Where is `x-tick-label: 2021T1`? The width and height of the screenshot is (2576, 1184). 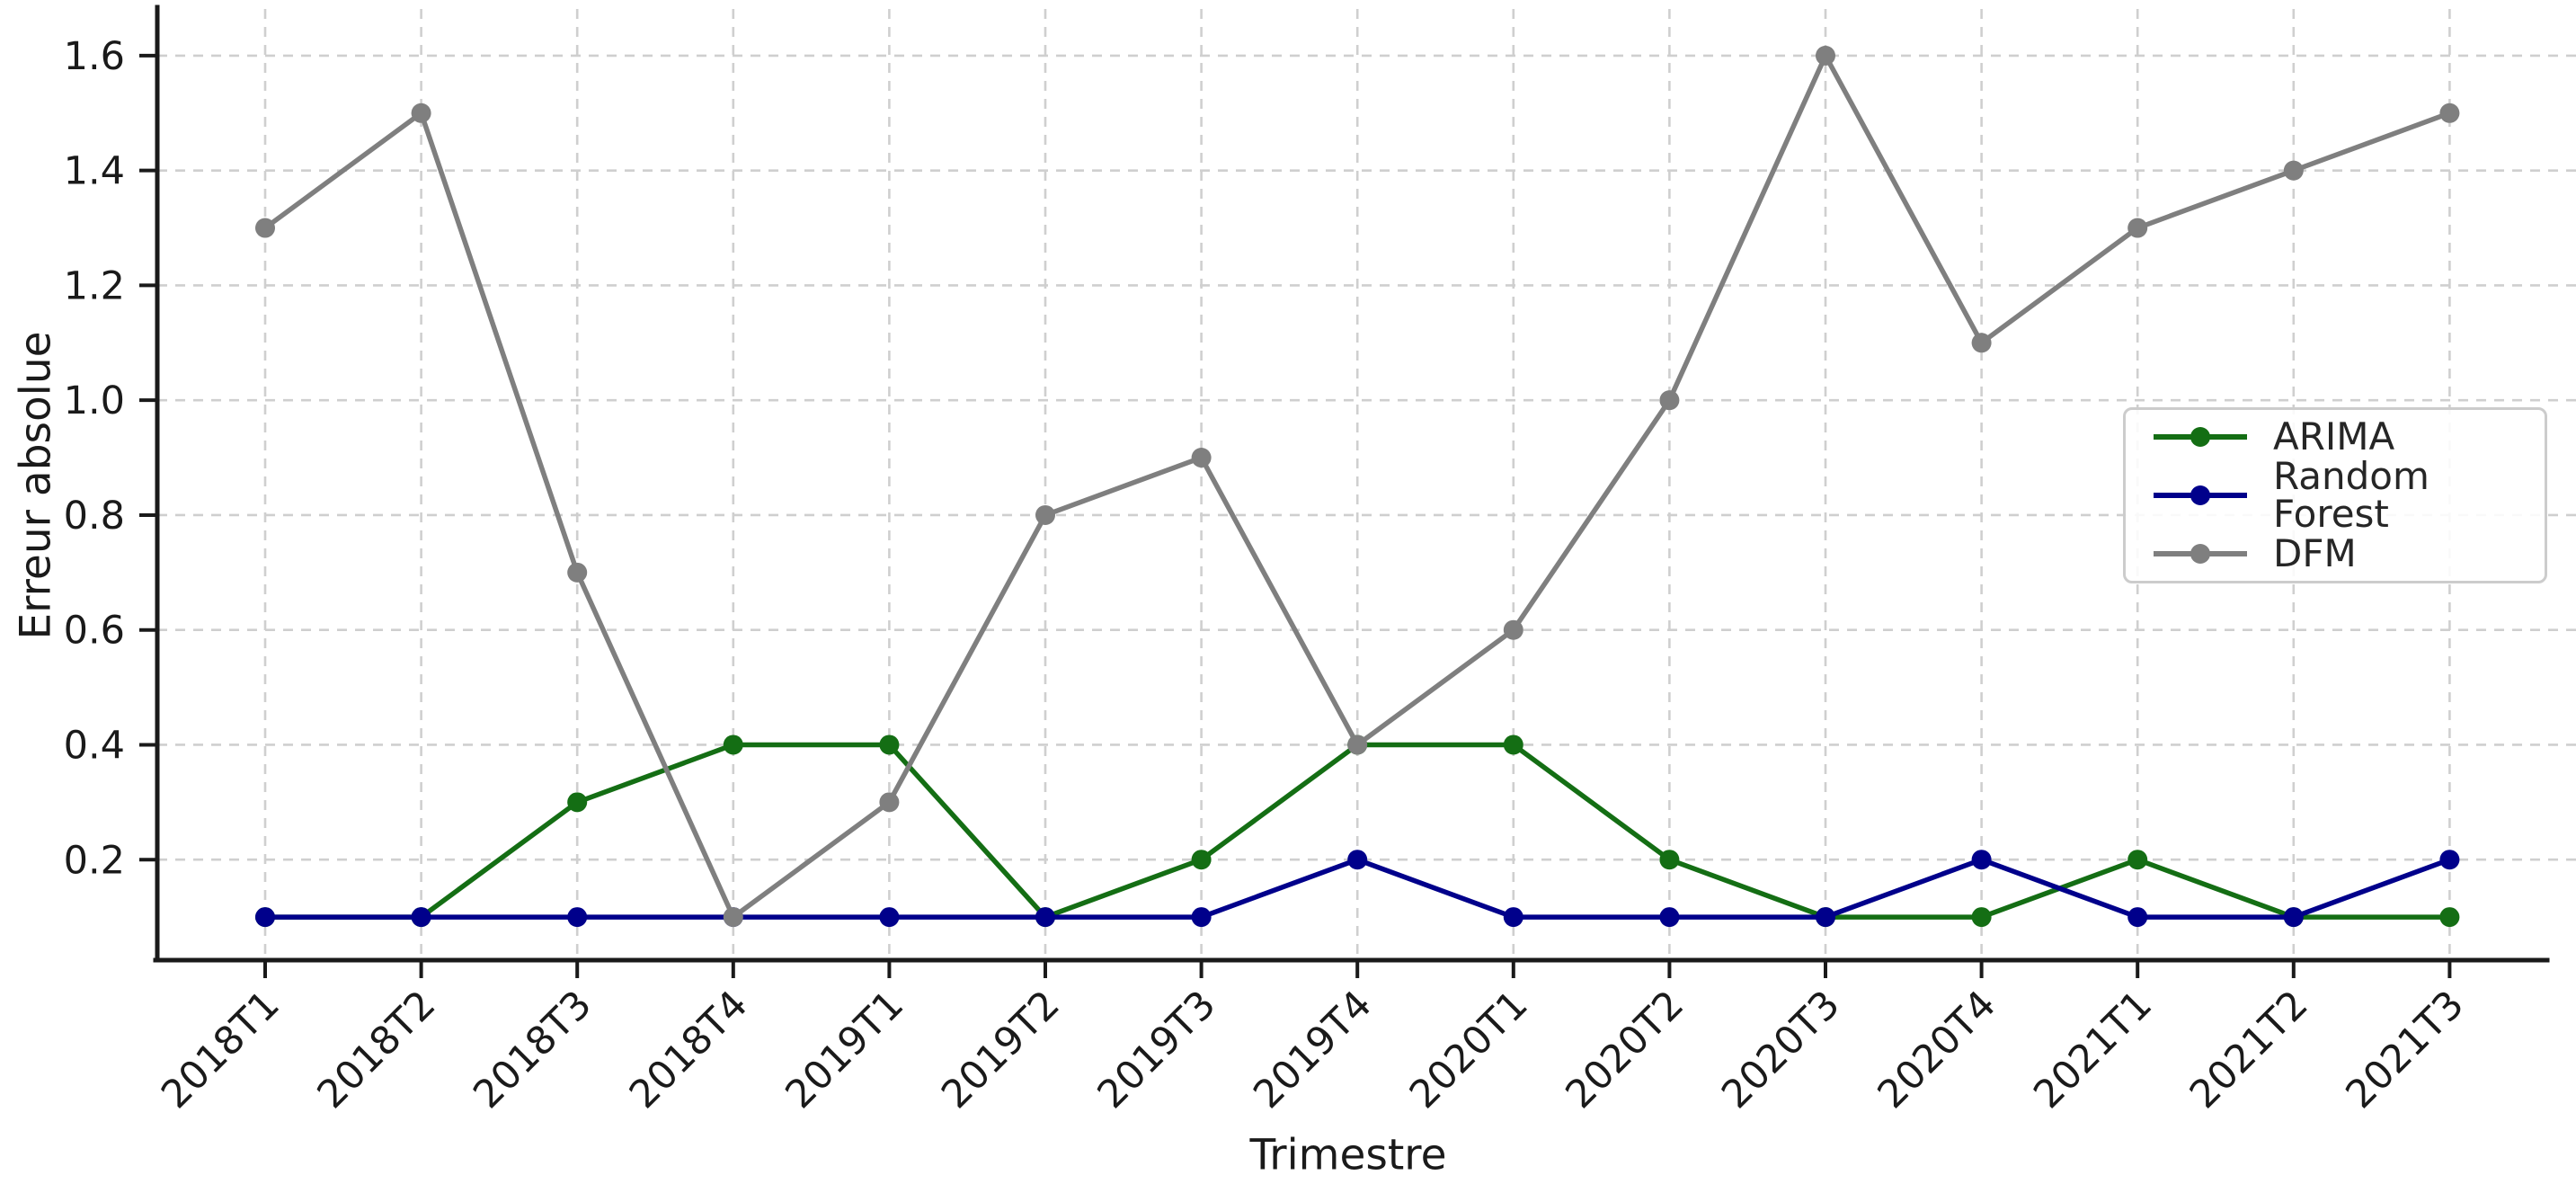
x-tick-label: 2021T1 is located at coordinates (2093, 1049).